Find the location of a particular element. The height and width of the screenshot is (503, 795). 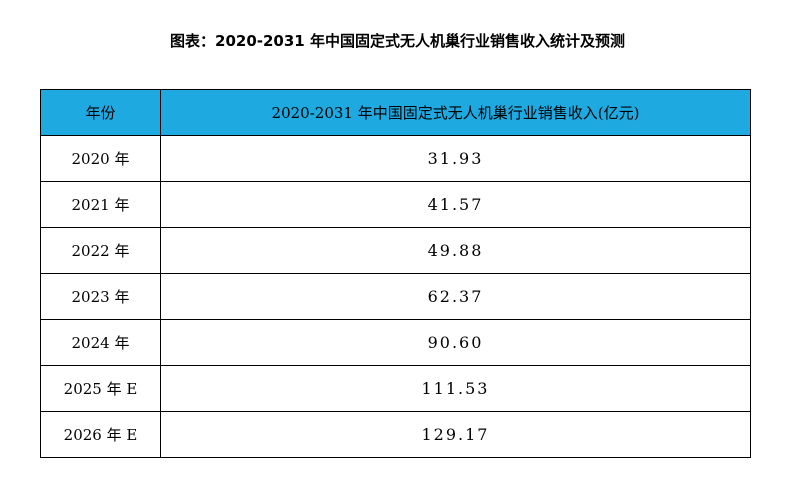

year-cell: 2021 年 is located at coordinates (100, 204).